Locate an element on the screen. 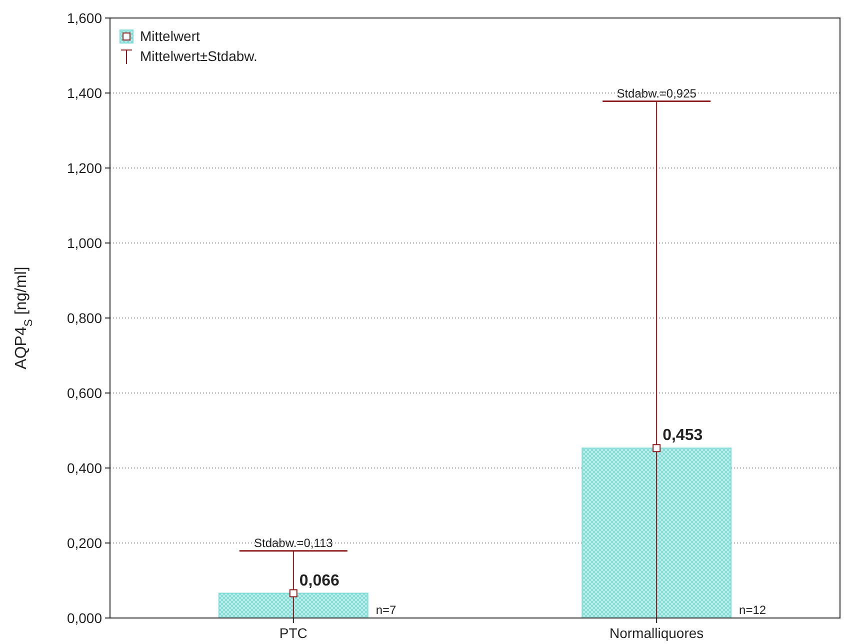 The width and height of the screenshot is (846, 644). y-tick-label: 1,400 is located at coordinates (84, 92).